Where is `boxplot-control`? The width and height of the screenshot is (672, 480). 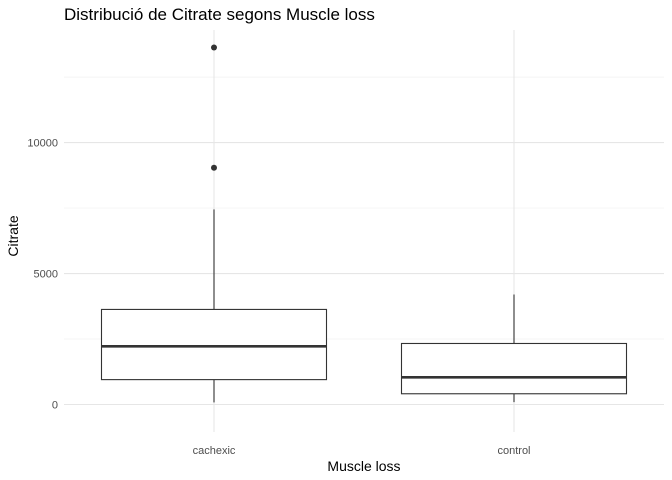
boxplot-control is located at coordinates (514, 348).